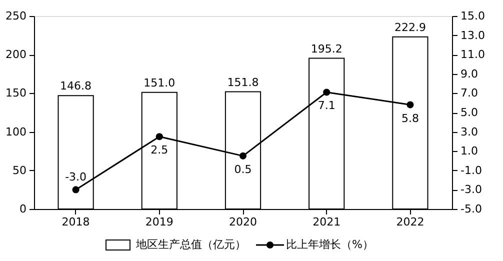  Describe the element at coordinates (16, 55) in the screenshot. I see `y-tick-label: 200` at that location.